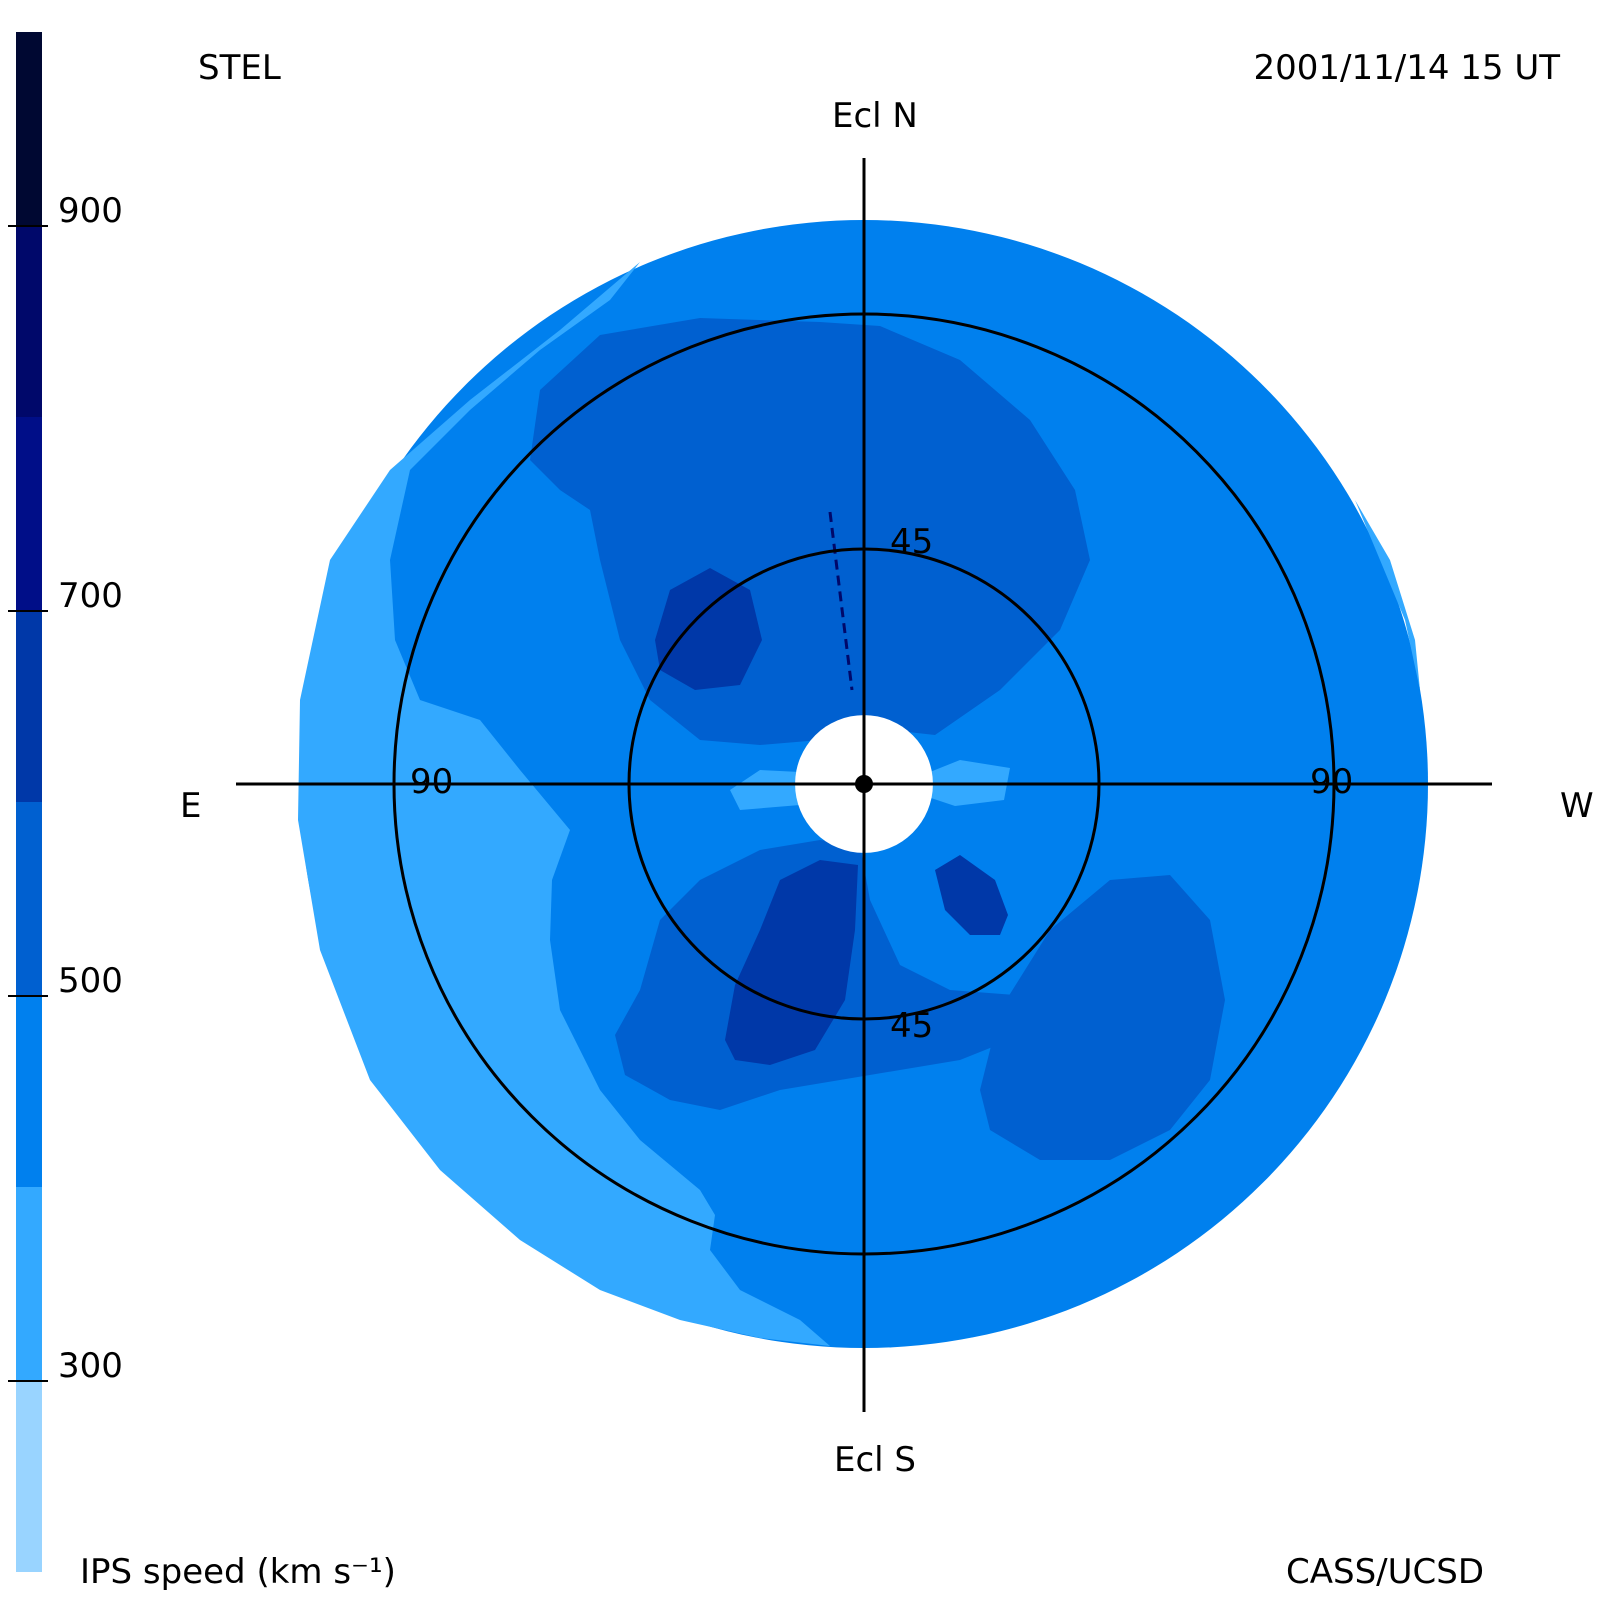 The width and height of the screenshot is (1600, 1600). I want to click on datetime-label: 2001/11/14 15 UT, so click(1407, 68).